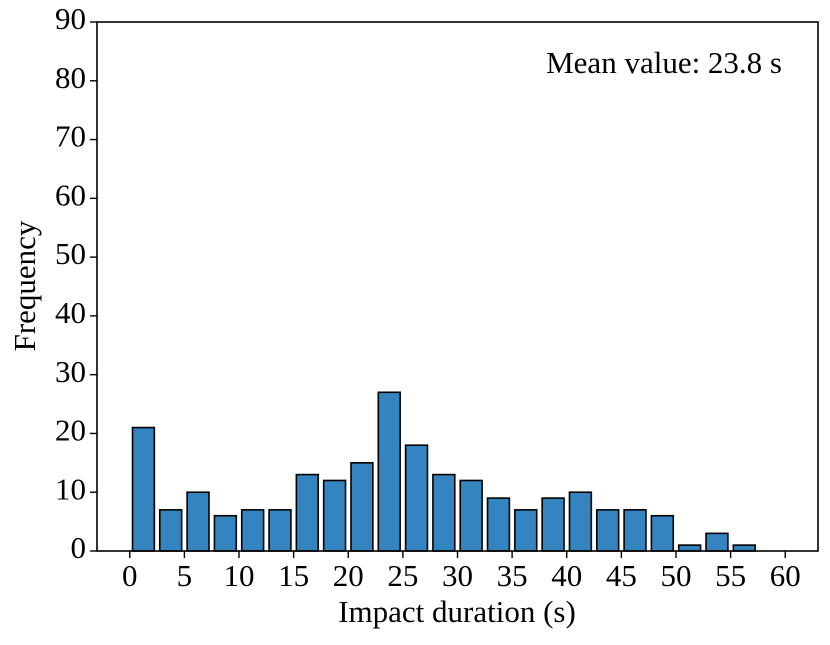 This screenshot has height=645, width=830. What do you see at coordinates (185, 575) in the screenshot?
I see `x-tick-label: 5` at bounding box center [185, 575].